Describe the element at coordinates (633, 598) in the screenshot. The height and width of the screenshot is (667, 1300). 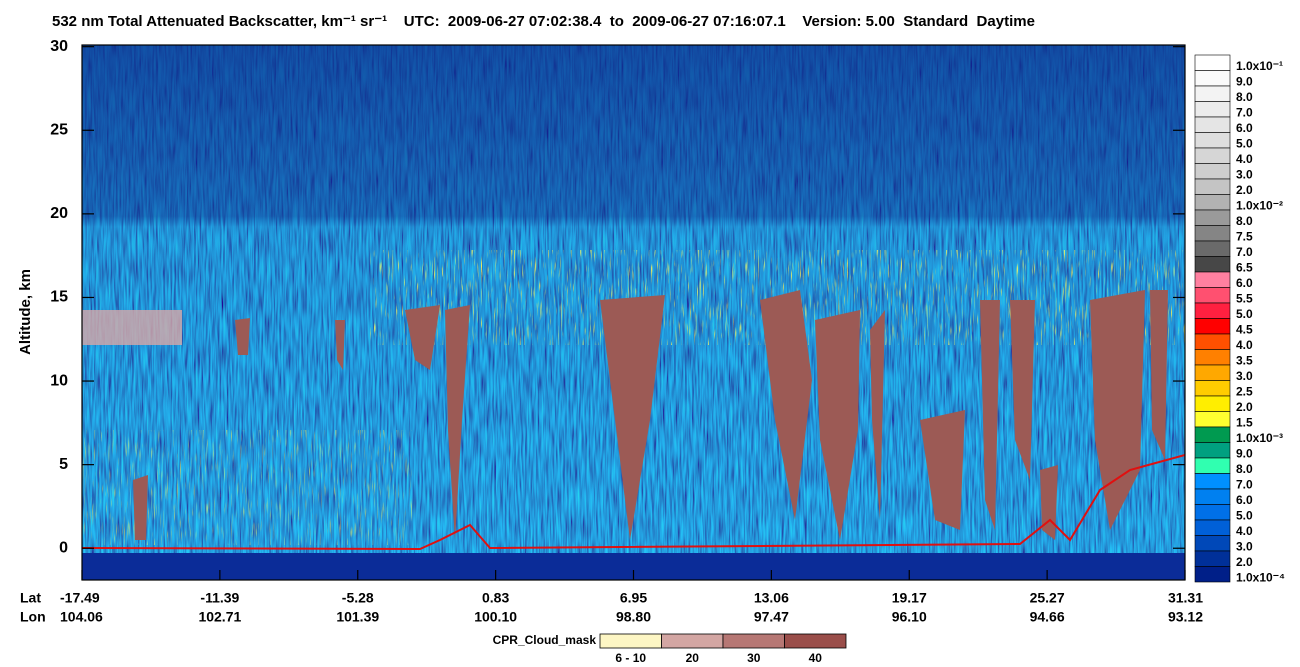
I see `lat-label: 6.95` at that location.